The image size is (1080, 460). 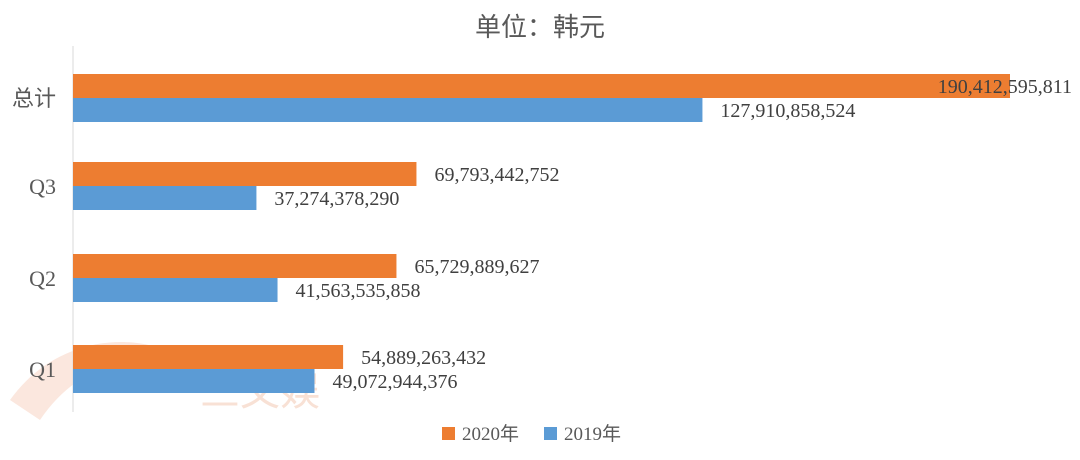 What do you see at coordinates (34, 98) in the screenshot?
I see `category-label: 总计` at bounding box center [34, 98].